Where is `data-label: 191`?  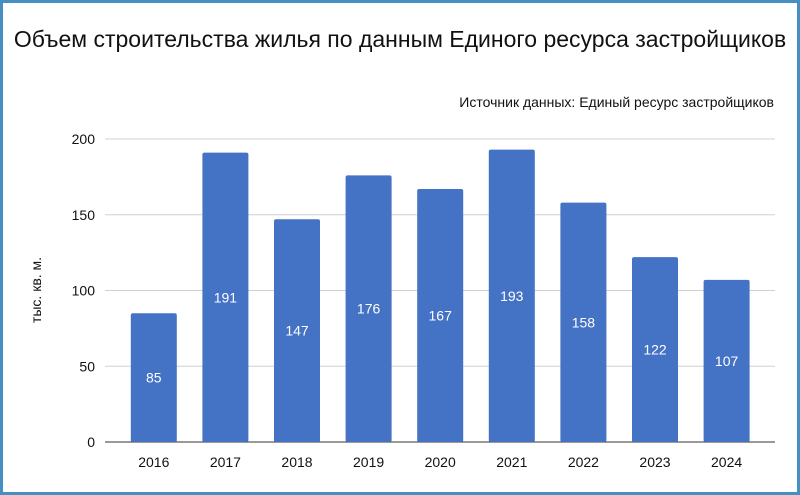 data-label: 191 is located at coordinates (226, 297).